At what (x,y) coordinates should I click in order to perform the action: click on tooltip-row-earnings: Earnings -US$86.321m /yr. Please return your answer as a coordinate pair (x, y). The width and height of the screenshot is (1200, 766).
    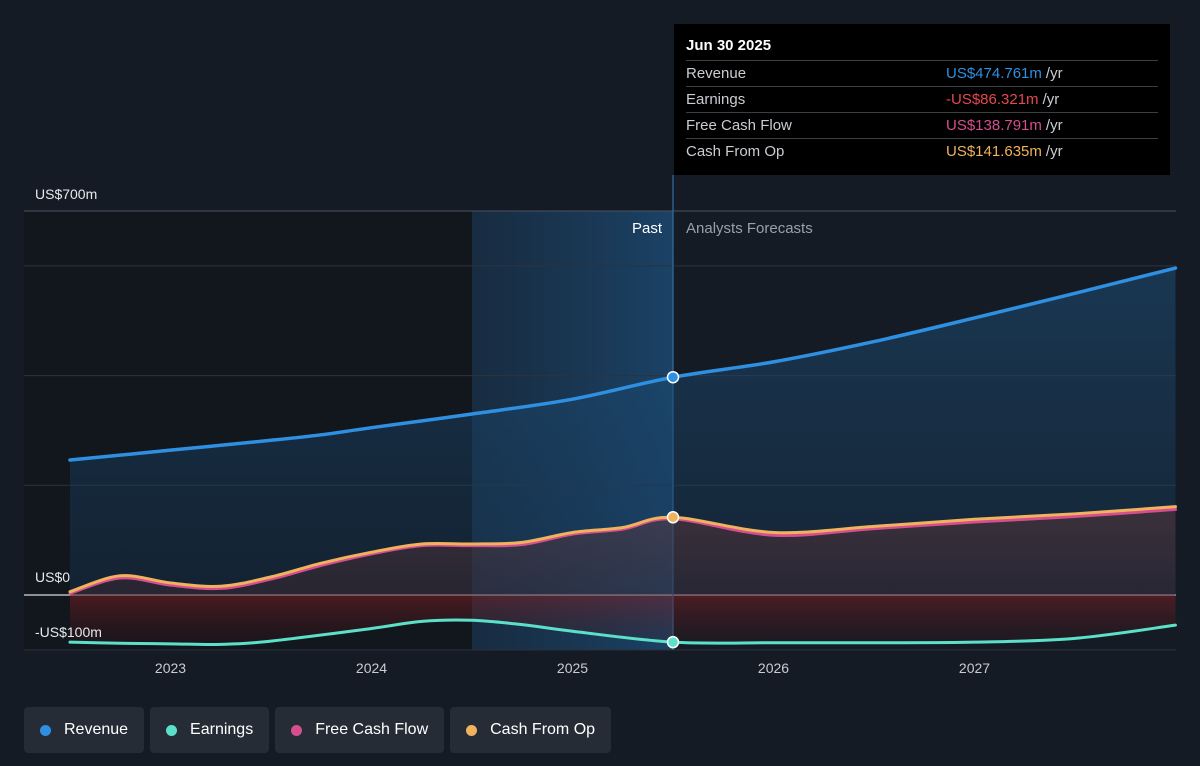
    Looking at the image, I should click on (922, 99).